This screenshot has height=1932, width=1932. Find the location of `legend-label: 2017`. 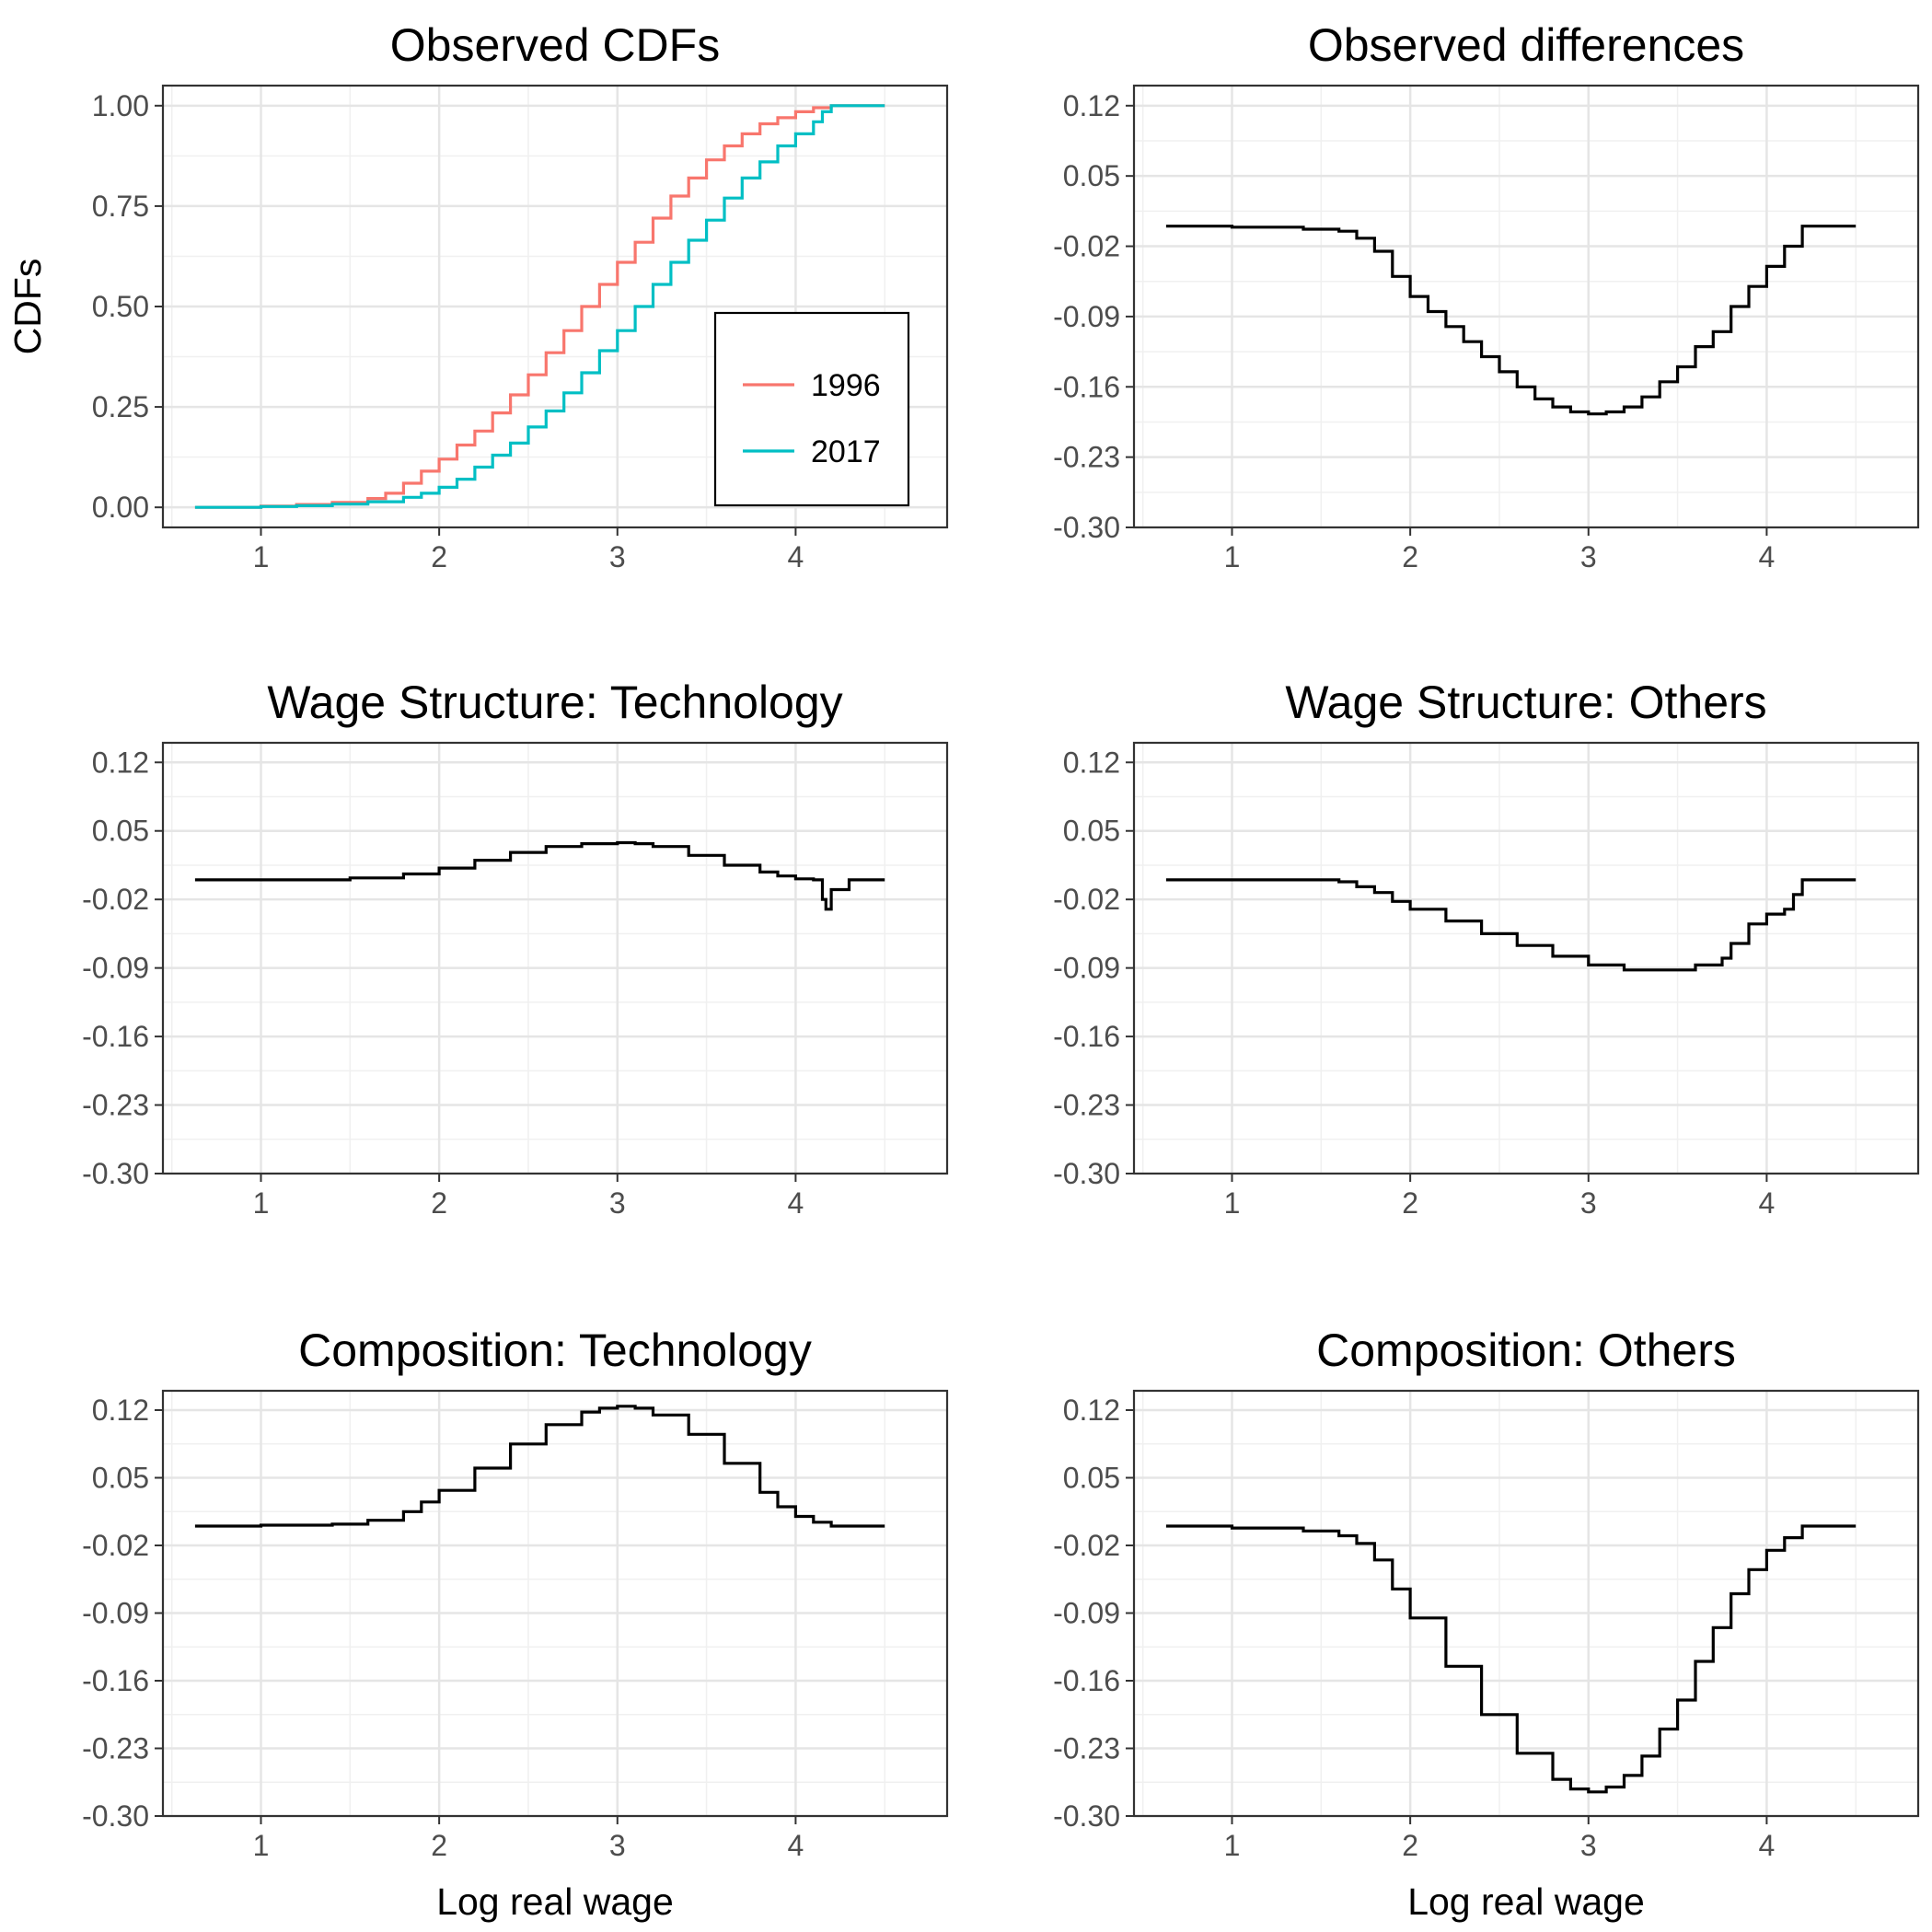

legend-label: 2017 is located at coordinates (846, 452).